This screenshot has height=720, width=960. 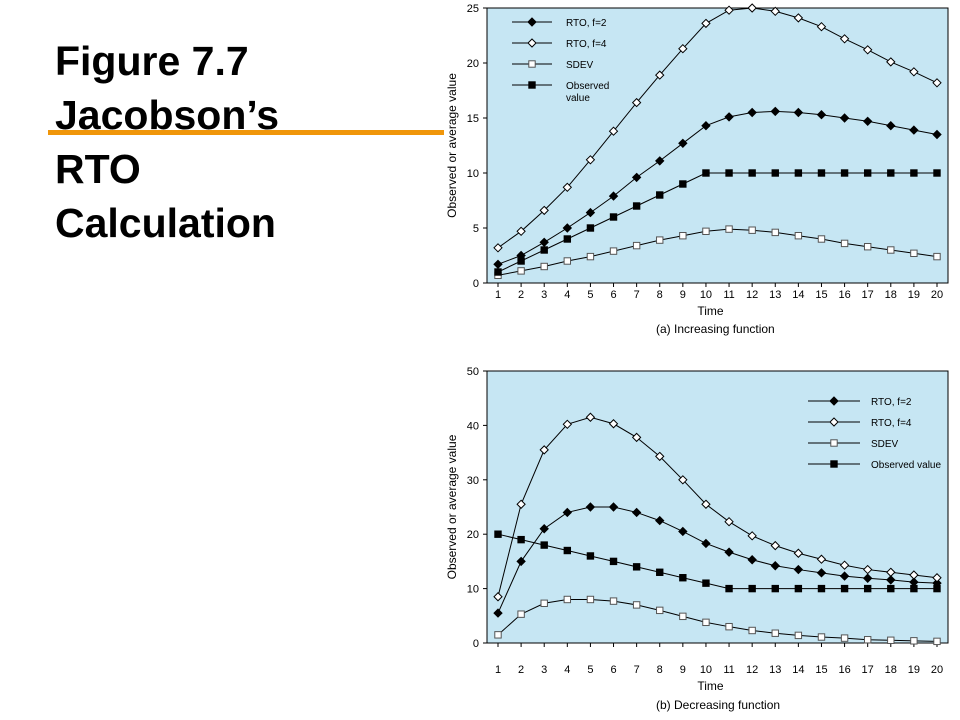 I want to click on x-tick-label: 1, so click(x=498, y=295).